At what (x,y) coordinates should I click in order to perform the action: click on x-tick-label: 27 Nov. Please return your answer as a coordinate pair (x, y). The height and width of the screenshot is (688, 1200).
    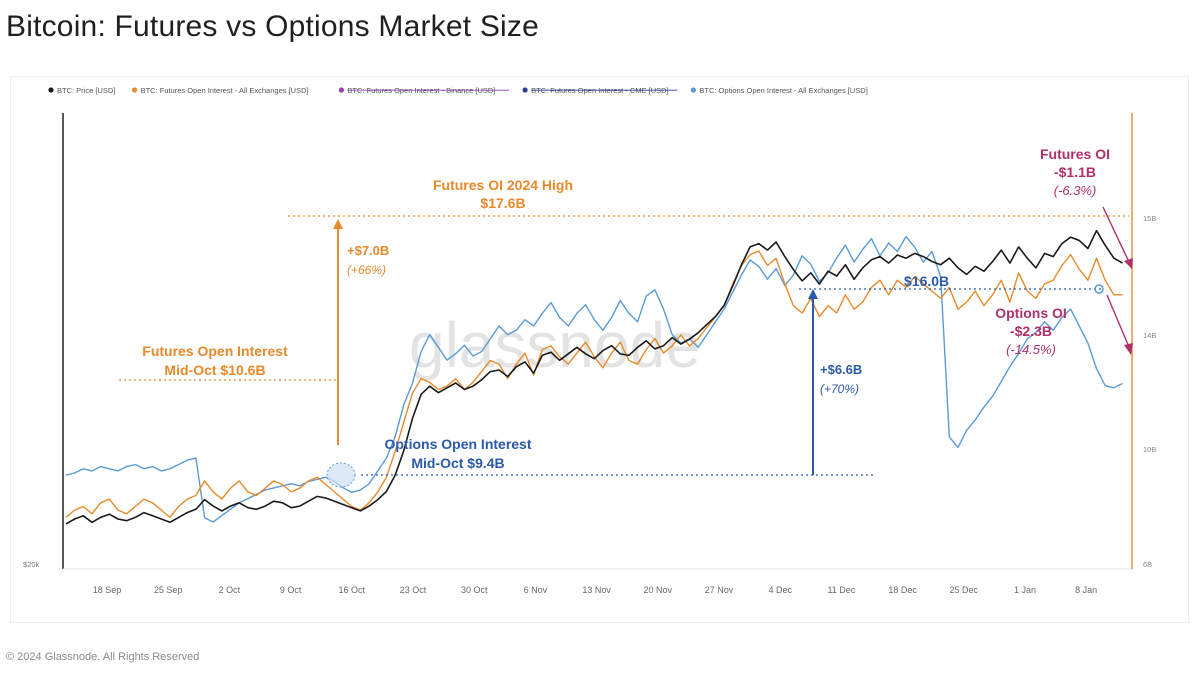
    Looking at the image, I should click on (719, 590).